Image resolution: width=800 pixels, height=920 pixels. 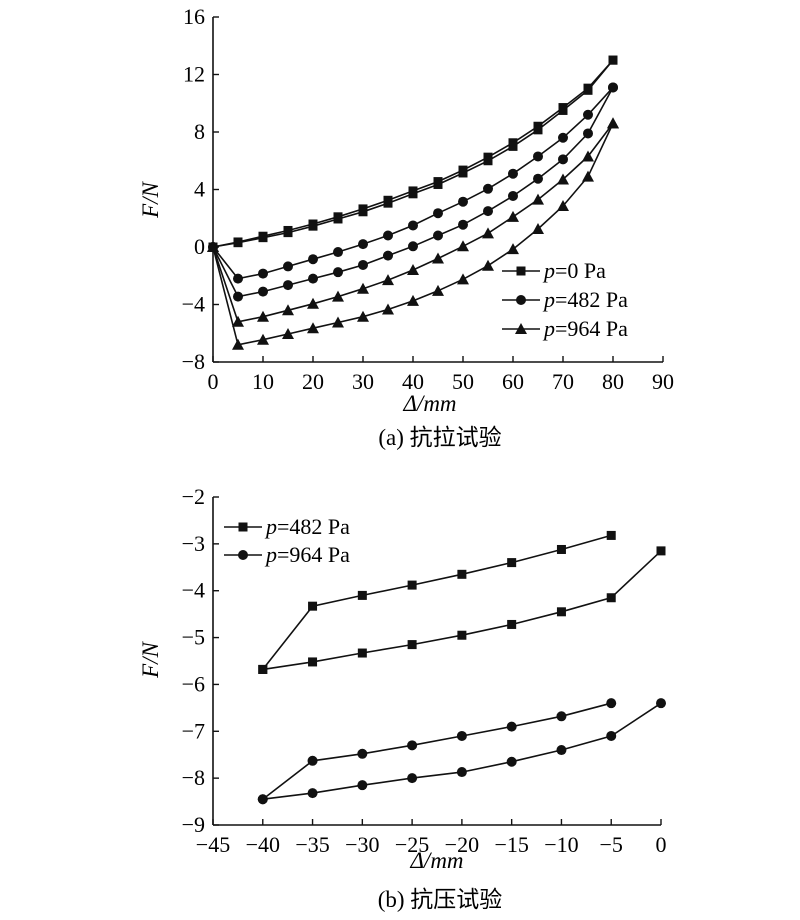 What do you see at coordinates (413, 381) in the screenshot?
I see `x-tick-label: 40` at bounding box center [413, 381].